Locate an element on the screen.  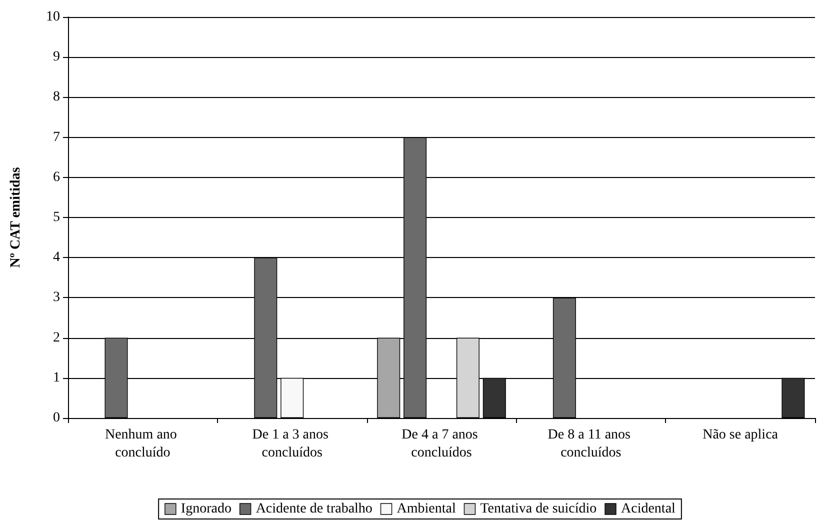
y-tick-label: 2 is located at coordinates (56, 338).